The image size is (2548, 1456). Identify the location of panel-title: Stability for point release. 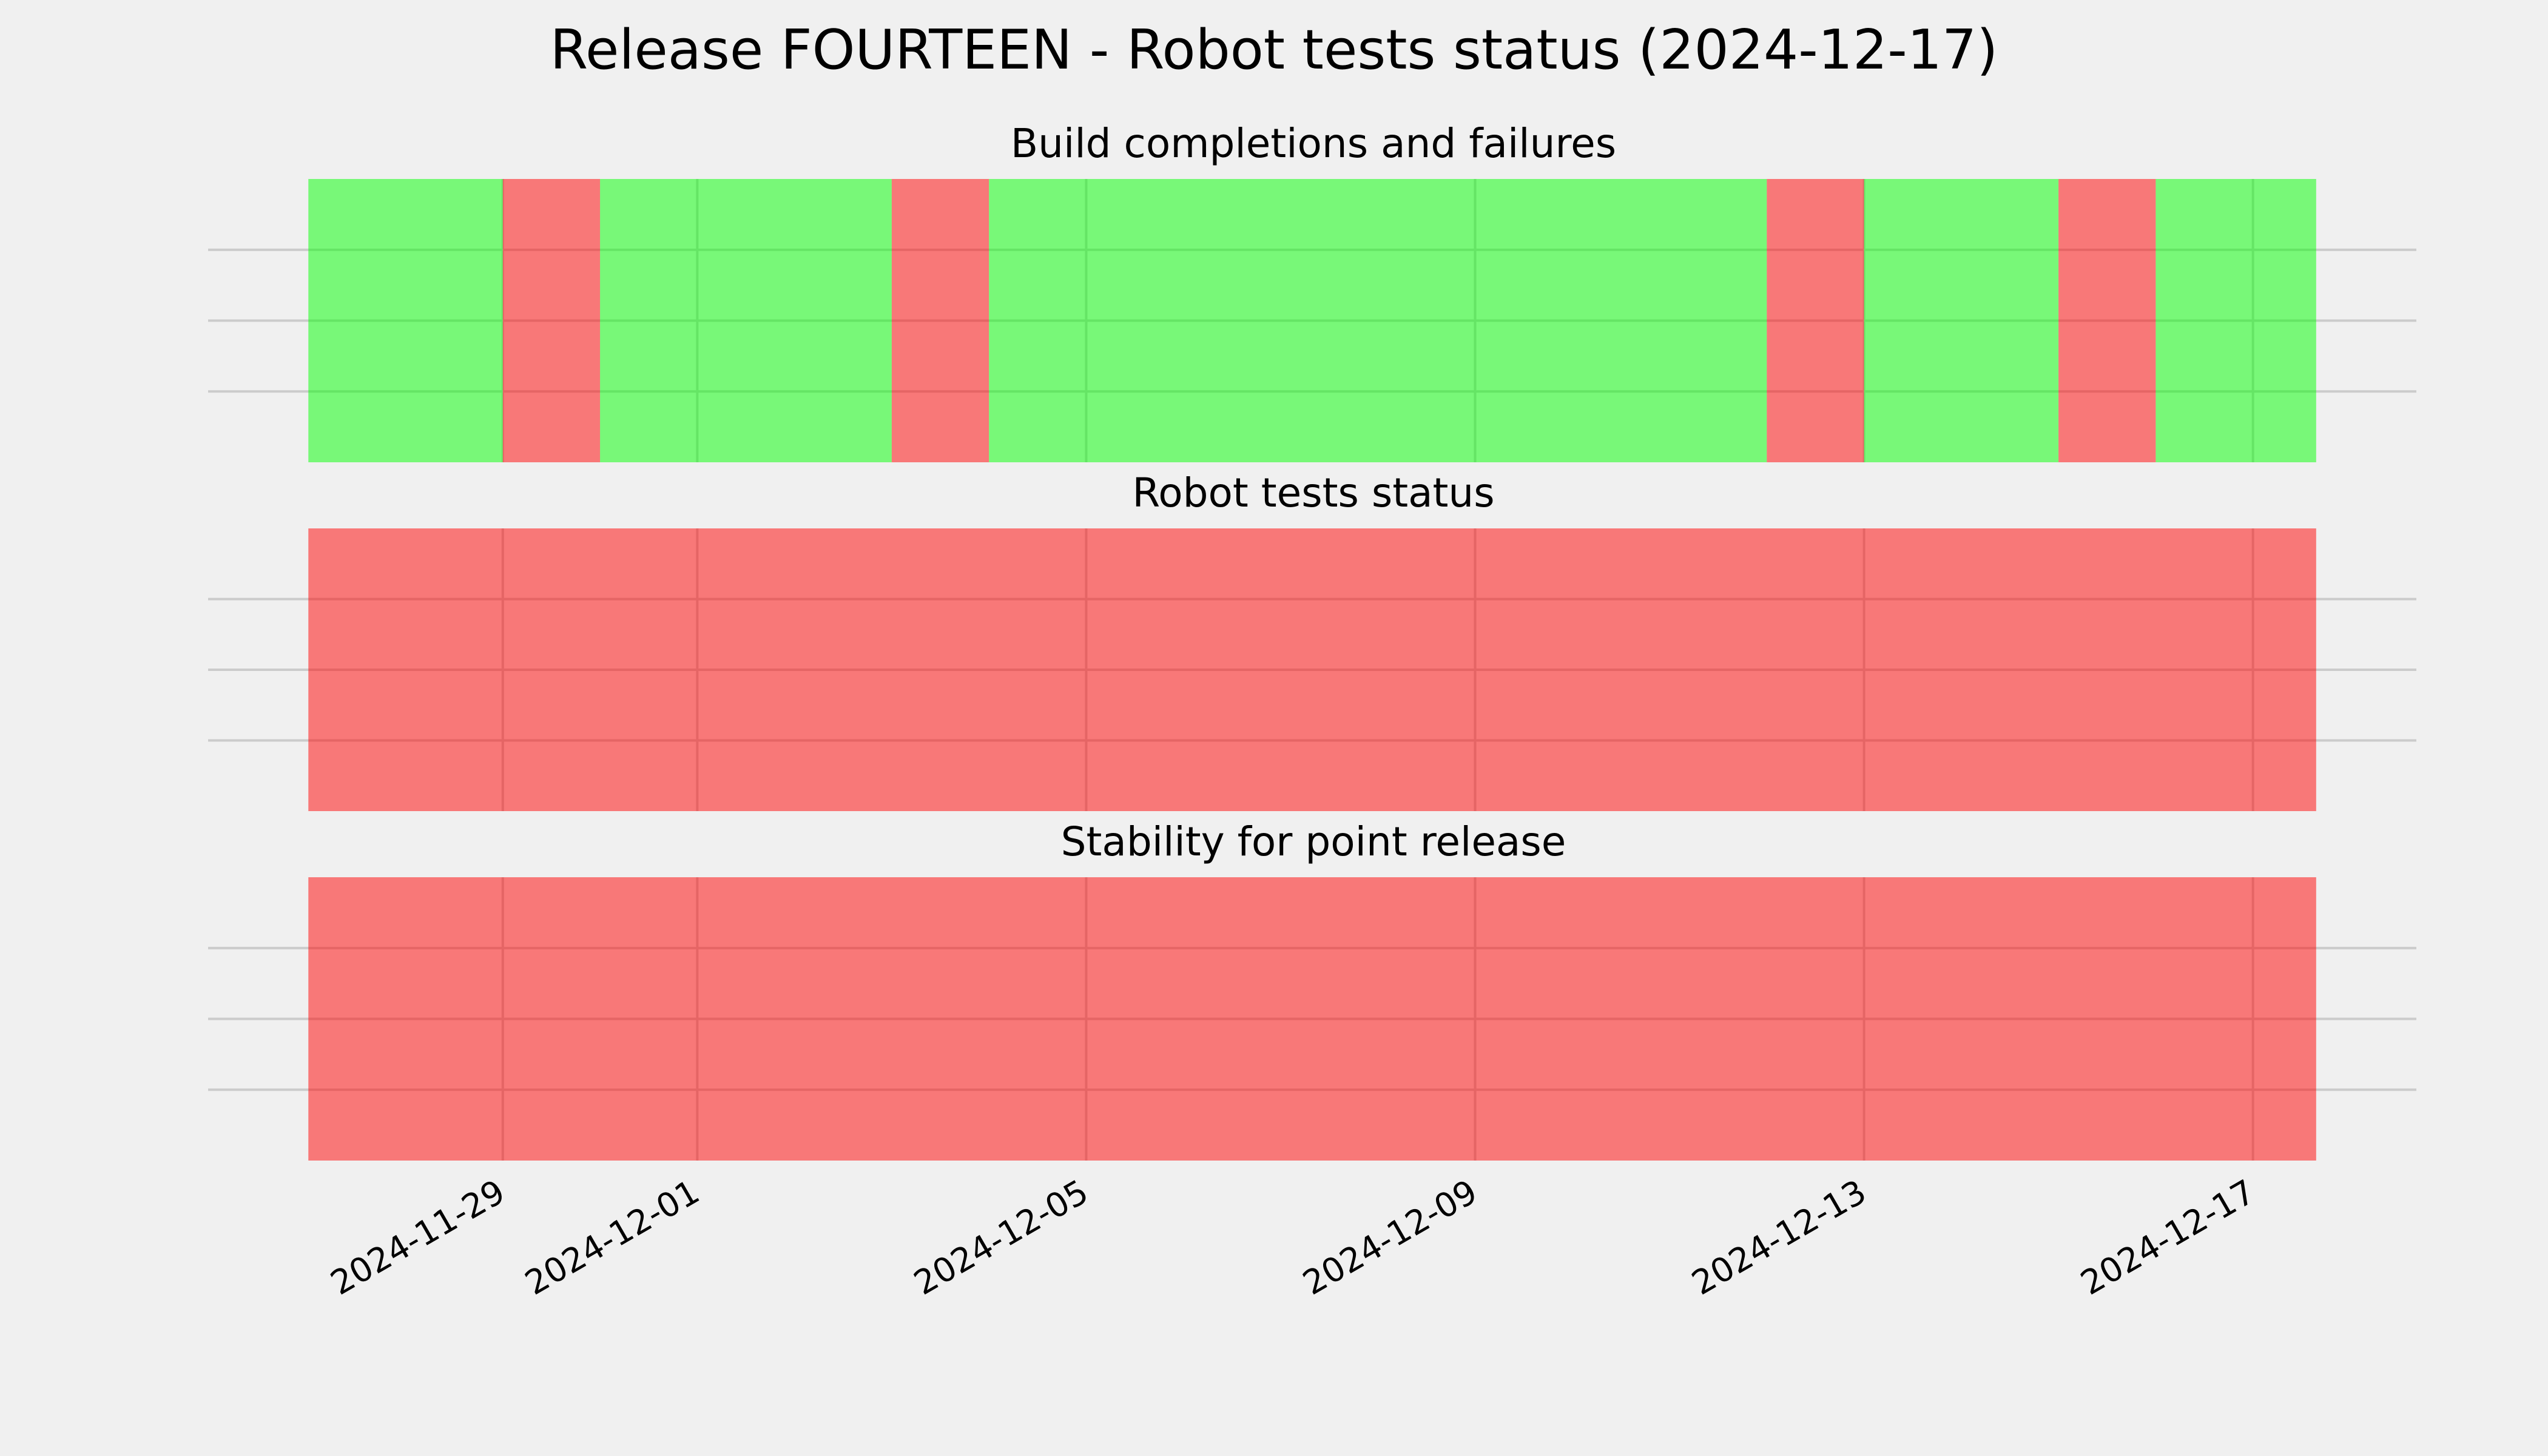
(1313, 841).